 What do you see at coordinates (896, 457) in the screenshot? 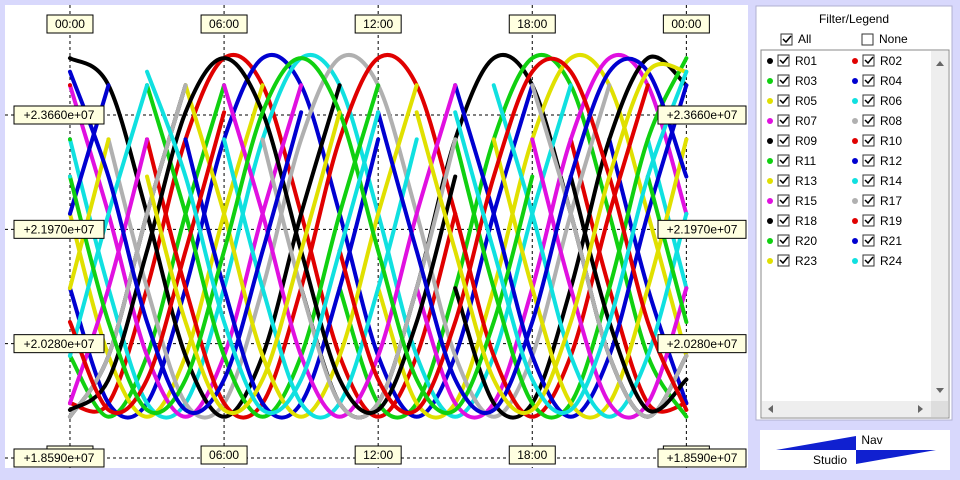
I see `nav-arrow-right` at bounding box center [896, 457].